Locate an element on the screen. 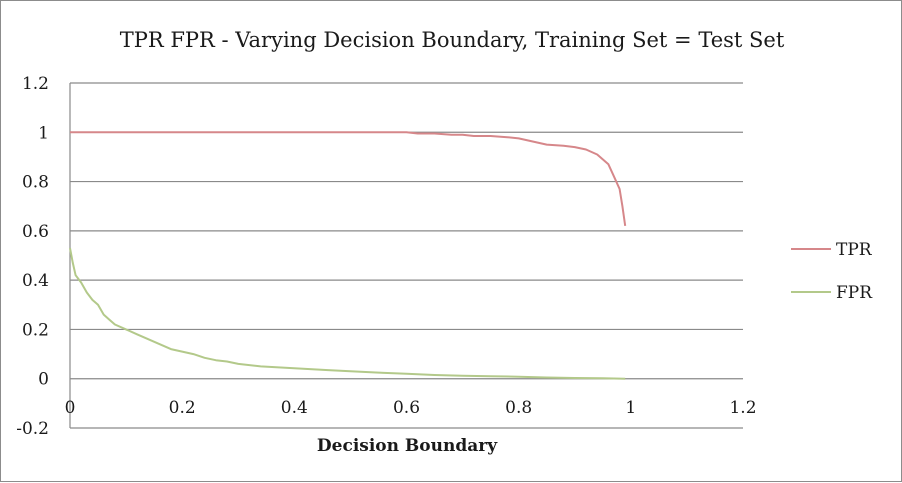 This screenshot has height=483, width=902. series-line-tpr is located at coordinates (348, 179).